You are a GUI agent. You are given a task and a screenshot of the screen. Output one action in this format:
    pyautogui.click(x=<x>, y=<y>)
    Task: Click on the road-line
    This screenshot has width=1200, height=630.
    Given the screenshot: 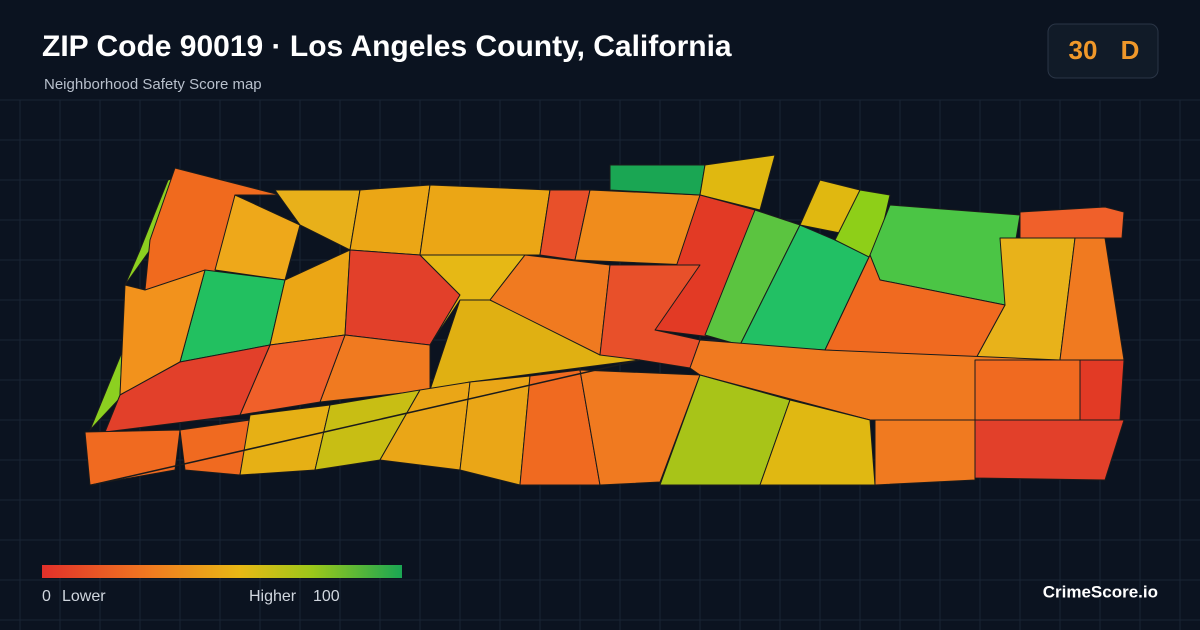 What is the action you would take?
    pyautogui.click(x=366, y=422)
    